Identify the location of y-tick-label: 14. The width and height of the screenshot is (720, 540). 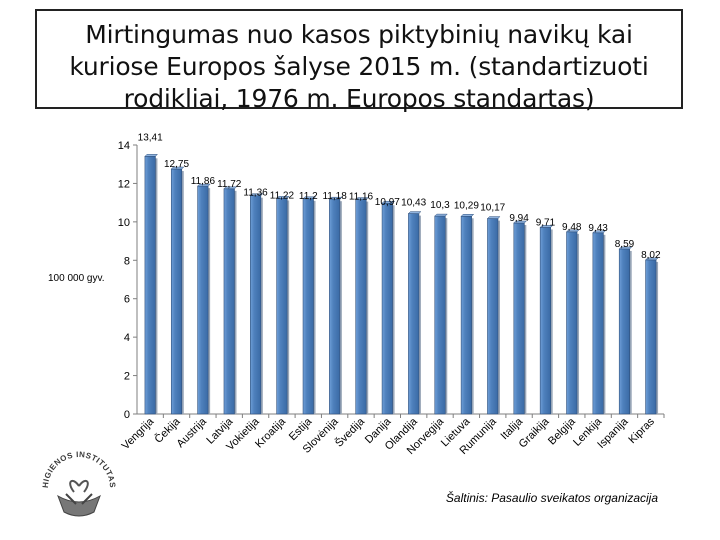
(124, 146).